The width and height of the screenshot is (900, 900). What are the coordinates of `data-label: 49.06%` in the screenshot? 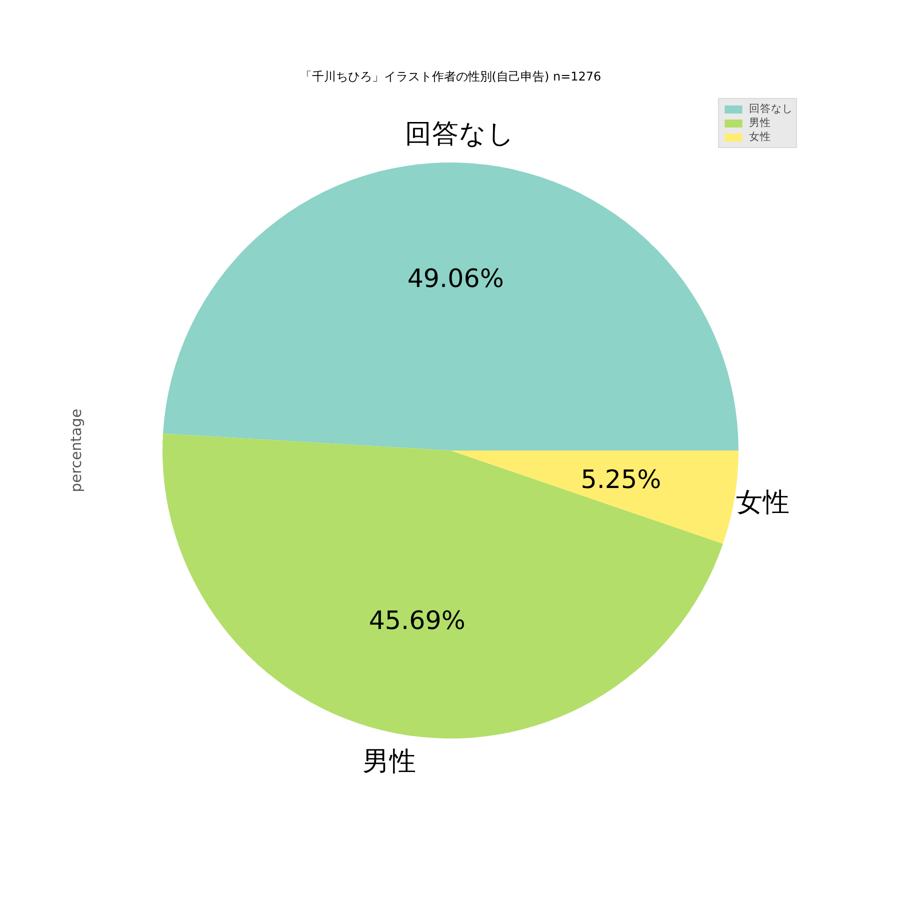 It's located at (455, 277).